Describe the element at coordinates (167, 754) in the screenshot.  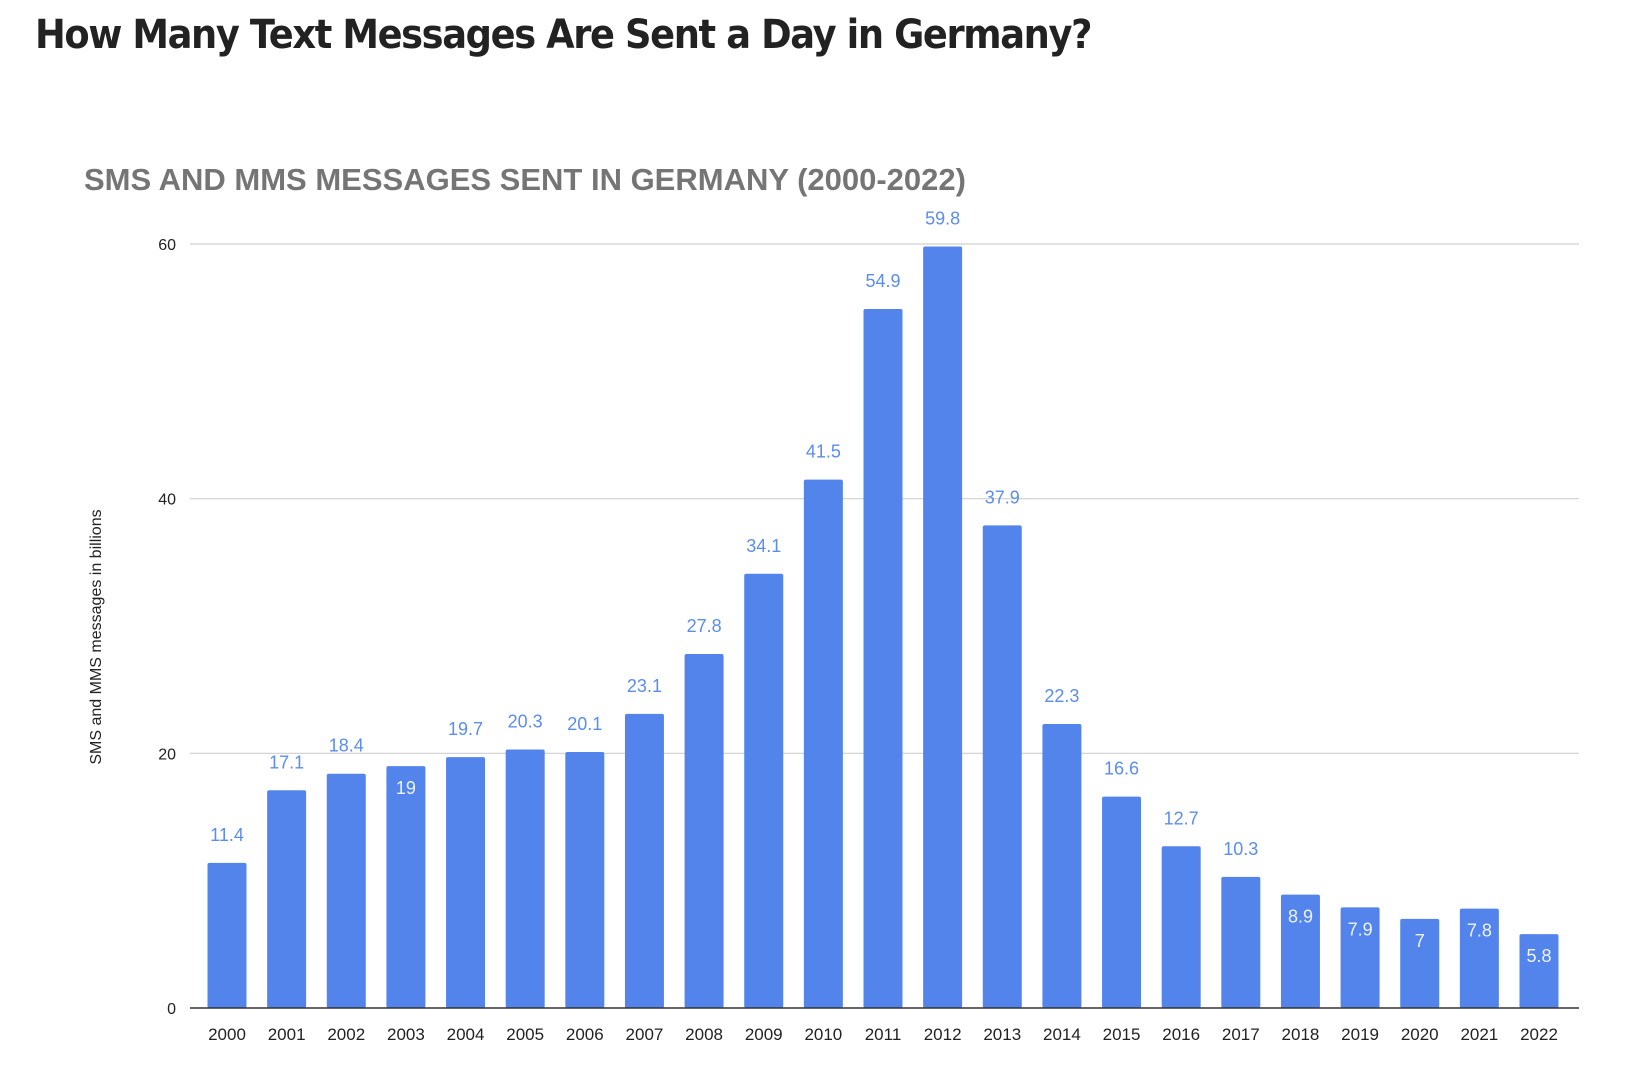
I see `y-tick-label: 20` at that location.